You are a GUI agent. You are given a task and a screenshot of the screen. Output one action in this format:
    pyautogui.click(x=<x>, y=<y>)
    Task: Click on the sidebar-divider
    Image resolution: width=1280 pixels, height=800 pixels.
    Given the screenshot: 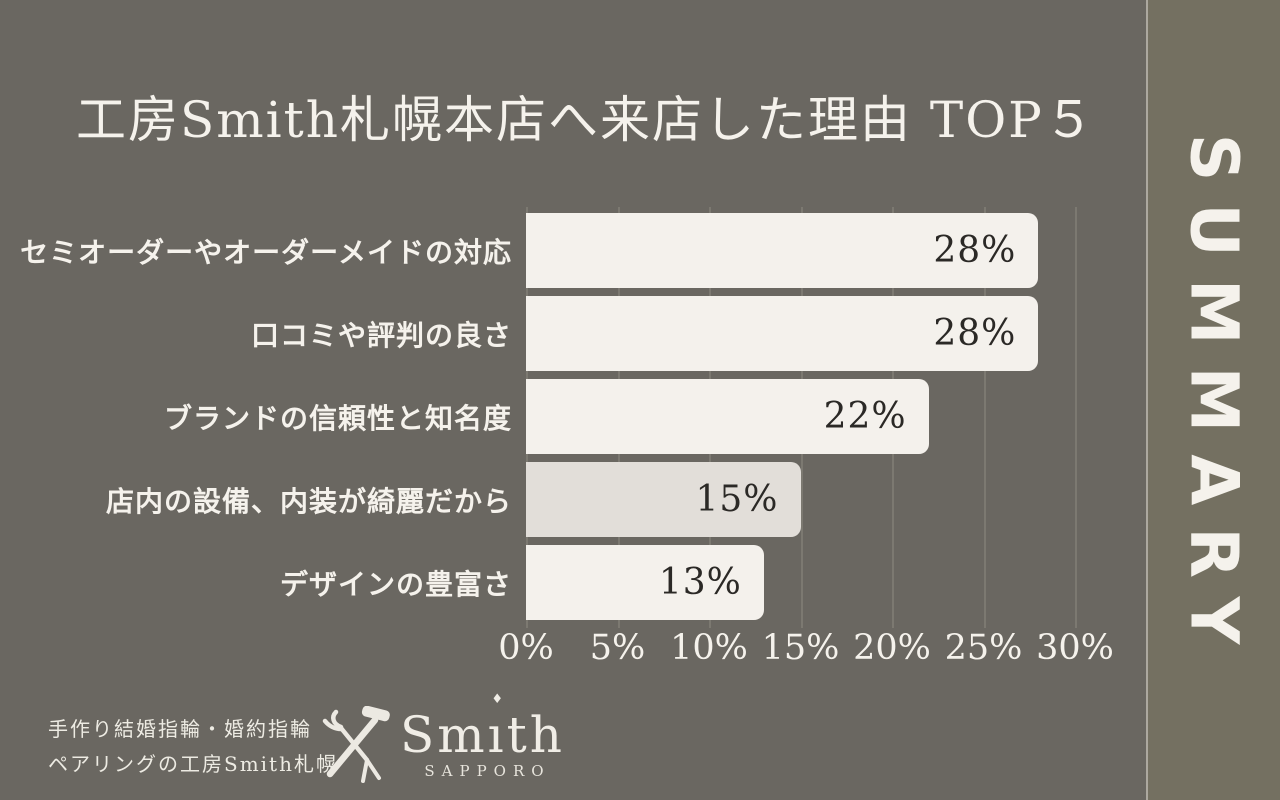 What is the action you would take?
    pyautogui.click(x=1147, y=400)
    